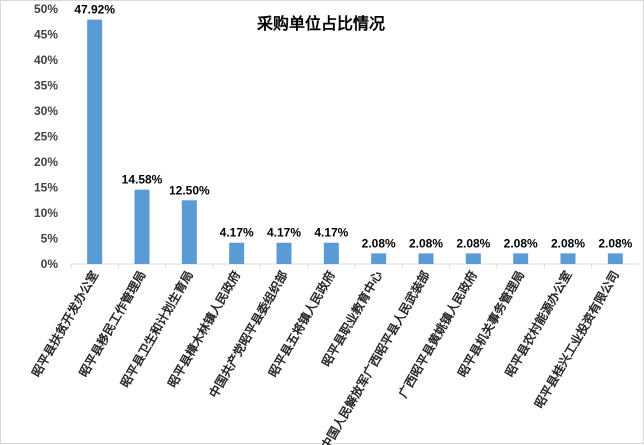  Describe the element at coordinates (248, 334) in the screenshot. I see `x-tick-label: 中国共产党昭平县委组织部` at that location.